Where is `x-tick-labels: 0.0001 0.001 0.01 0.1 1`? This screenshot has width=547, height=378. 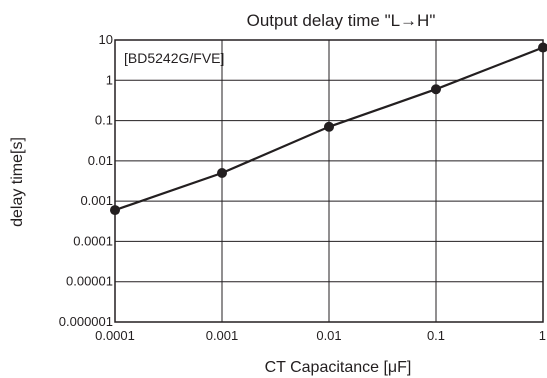
x-tick-labels: 0.0001 0.001 0.01 0.1 1 is located at coordinates (320, 335).